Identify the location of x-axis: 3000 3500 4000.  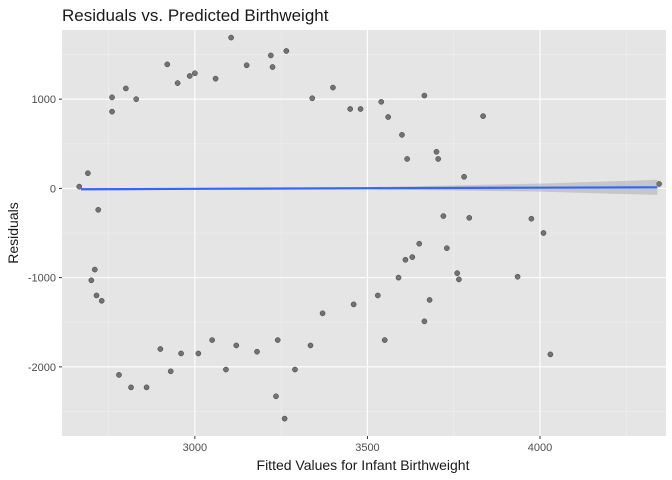
(367, 445).